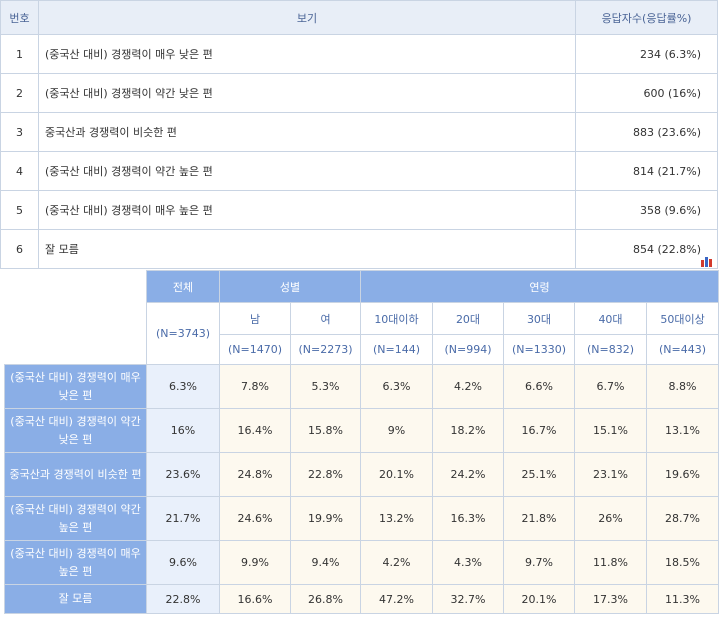 This screenshot has height=622, width=720. Describe the element at coordinates (468, 430) in the screenshot. I see `cell-value: 18.2%` at that location.